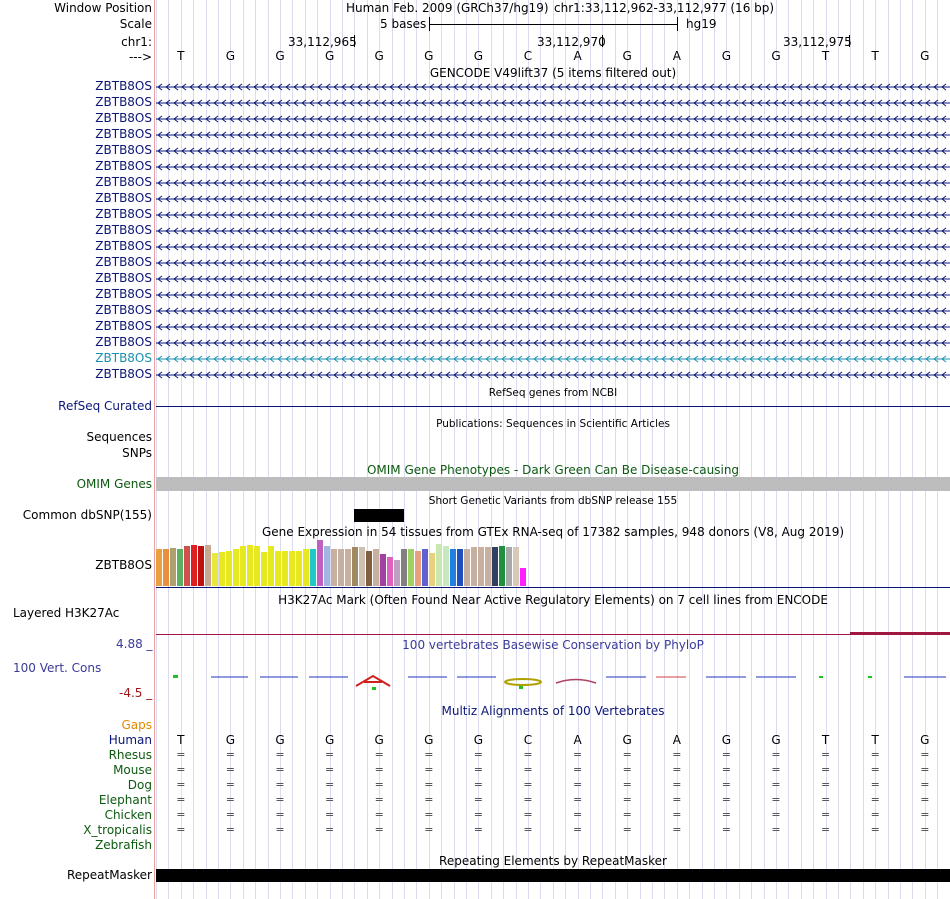 The image size is (950, 899). Describe the element at coordinates (553, 675) in the screenshot. I see `phylop-plot` at that location.